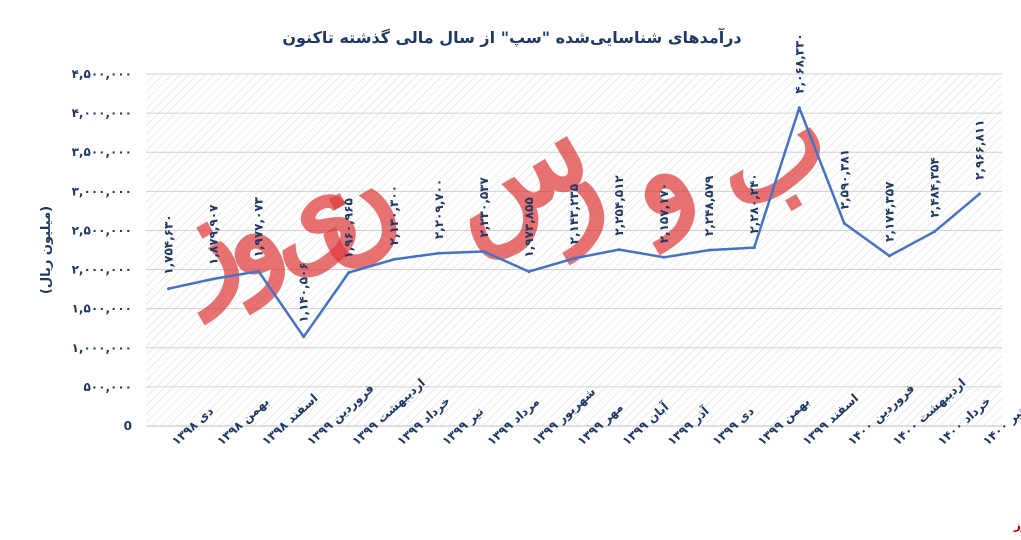 This screenshot has width=1021, height=540. What do you see at coordinates (128, 426) in the screenshot?
I see `y-tick-label: 0` at bounding box center [128, 426].